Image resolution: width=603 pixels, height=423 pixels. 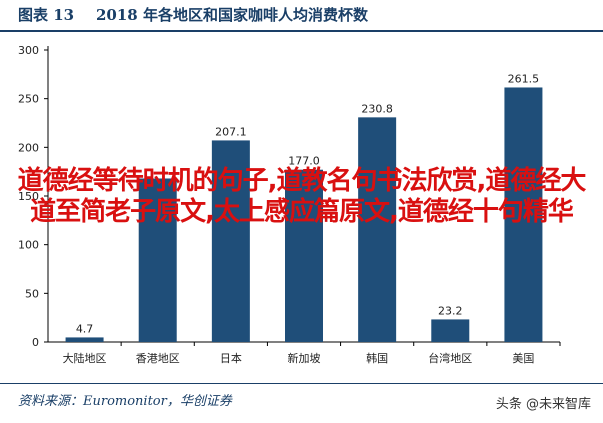 I want to click on x-tick-label: 新加坡, so click(x=304, y=358).